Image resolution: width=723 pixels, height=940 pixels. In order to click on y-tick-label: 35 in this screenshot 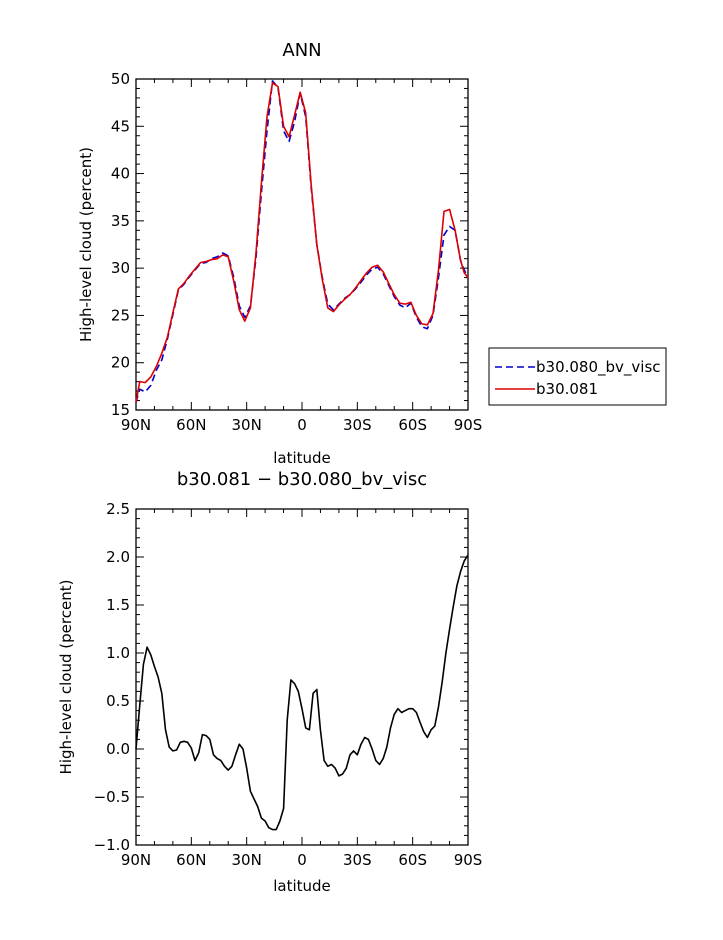, I will do `click(120, 221)`.